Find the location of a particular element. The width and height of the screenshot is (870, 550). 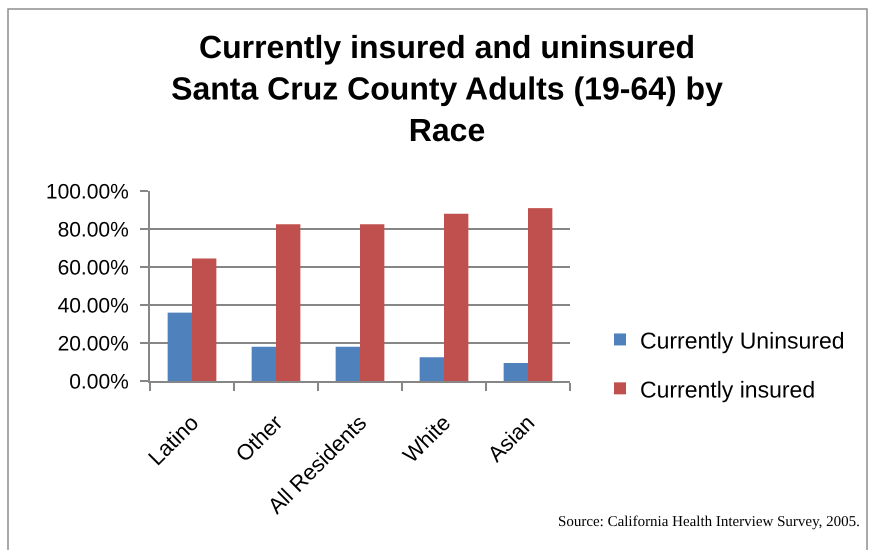

y-tick-label: 0.00% is located at coordinates (99, 382).